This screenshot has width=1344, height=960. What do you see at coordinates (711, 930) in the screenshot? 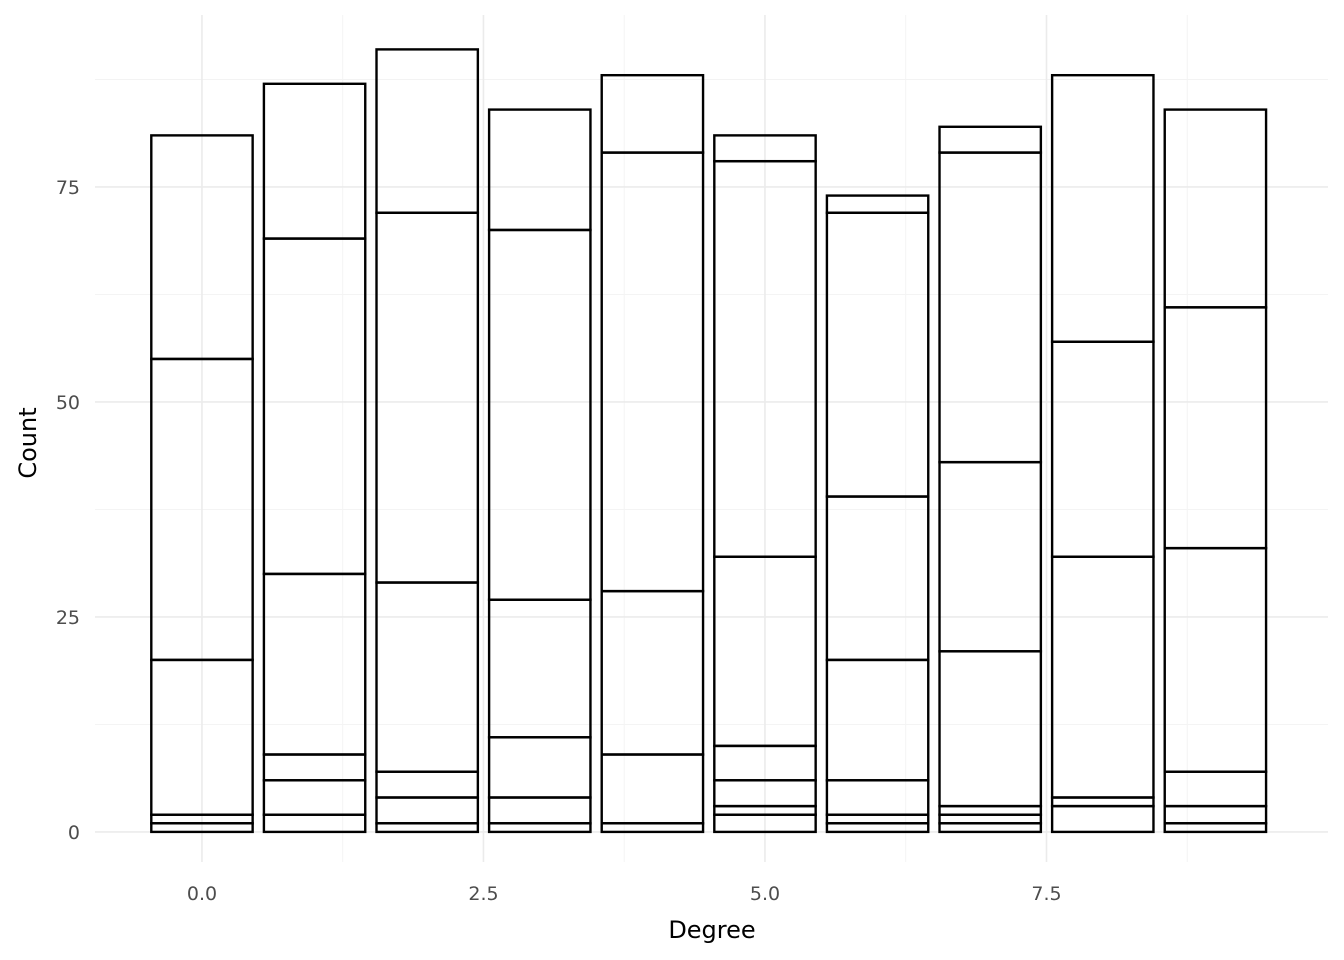
I see `x-axis-title: Degree` at bounding box center [711, 930].